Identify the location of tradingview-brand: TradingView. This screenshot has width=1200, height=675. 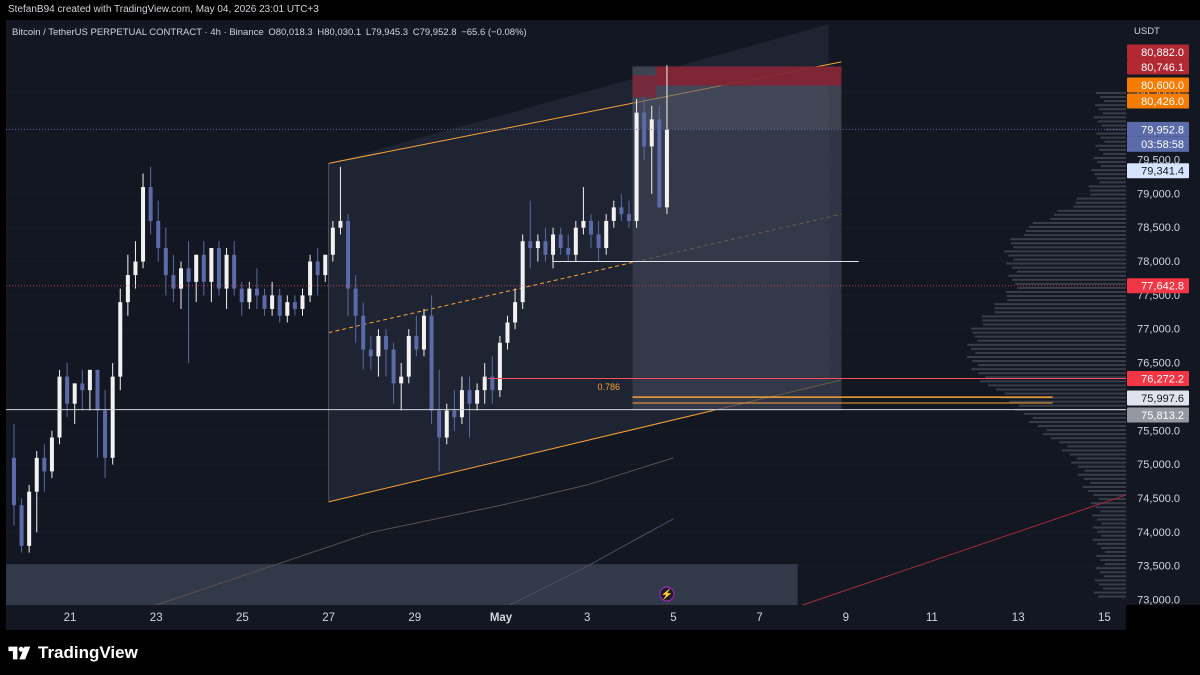
(73, 653).